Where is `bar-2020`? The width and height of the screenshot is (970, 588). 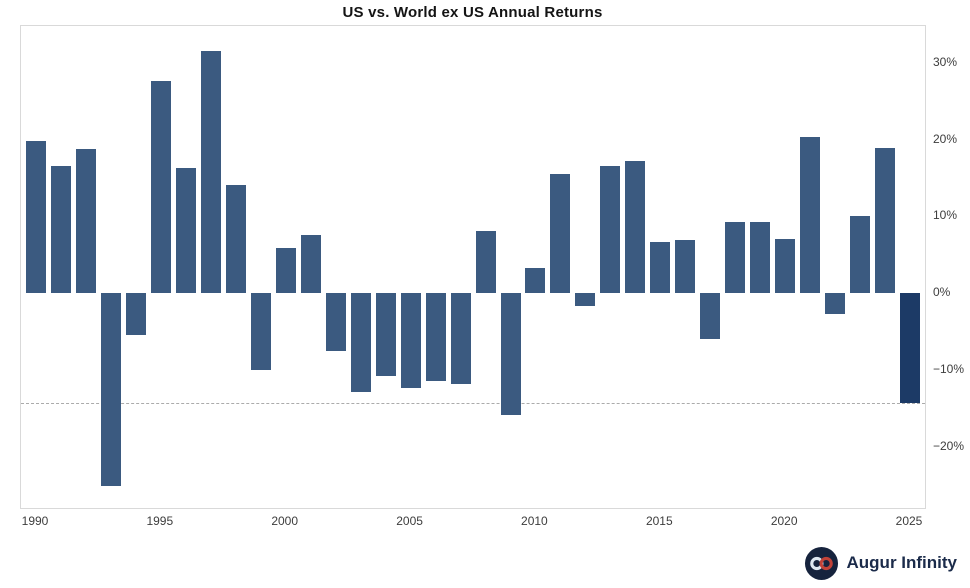
bar-2020 is located at coordinates (785, 266).